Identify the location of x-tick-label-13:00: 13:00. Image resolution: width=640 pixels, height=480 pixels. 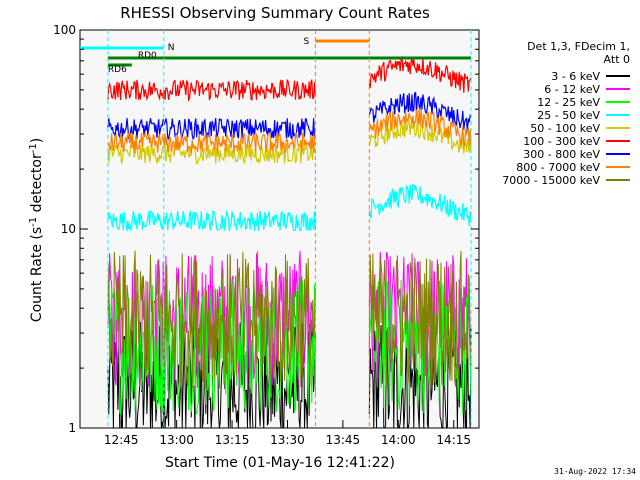
(176, 440).